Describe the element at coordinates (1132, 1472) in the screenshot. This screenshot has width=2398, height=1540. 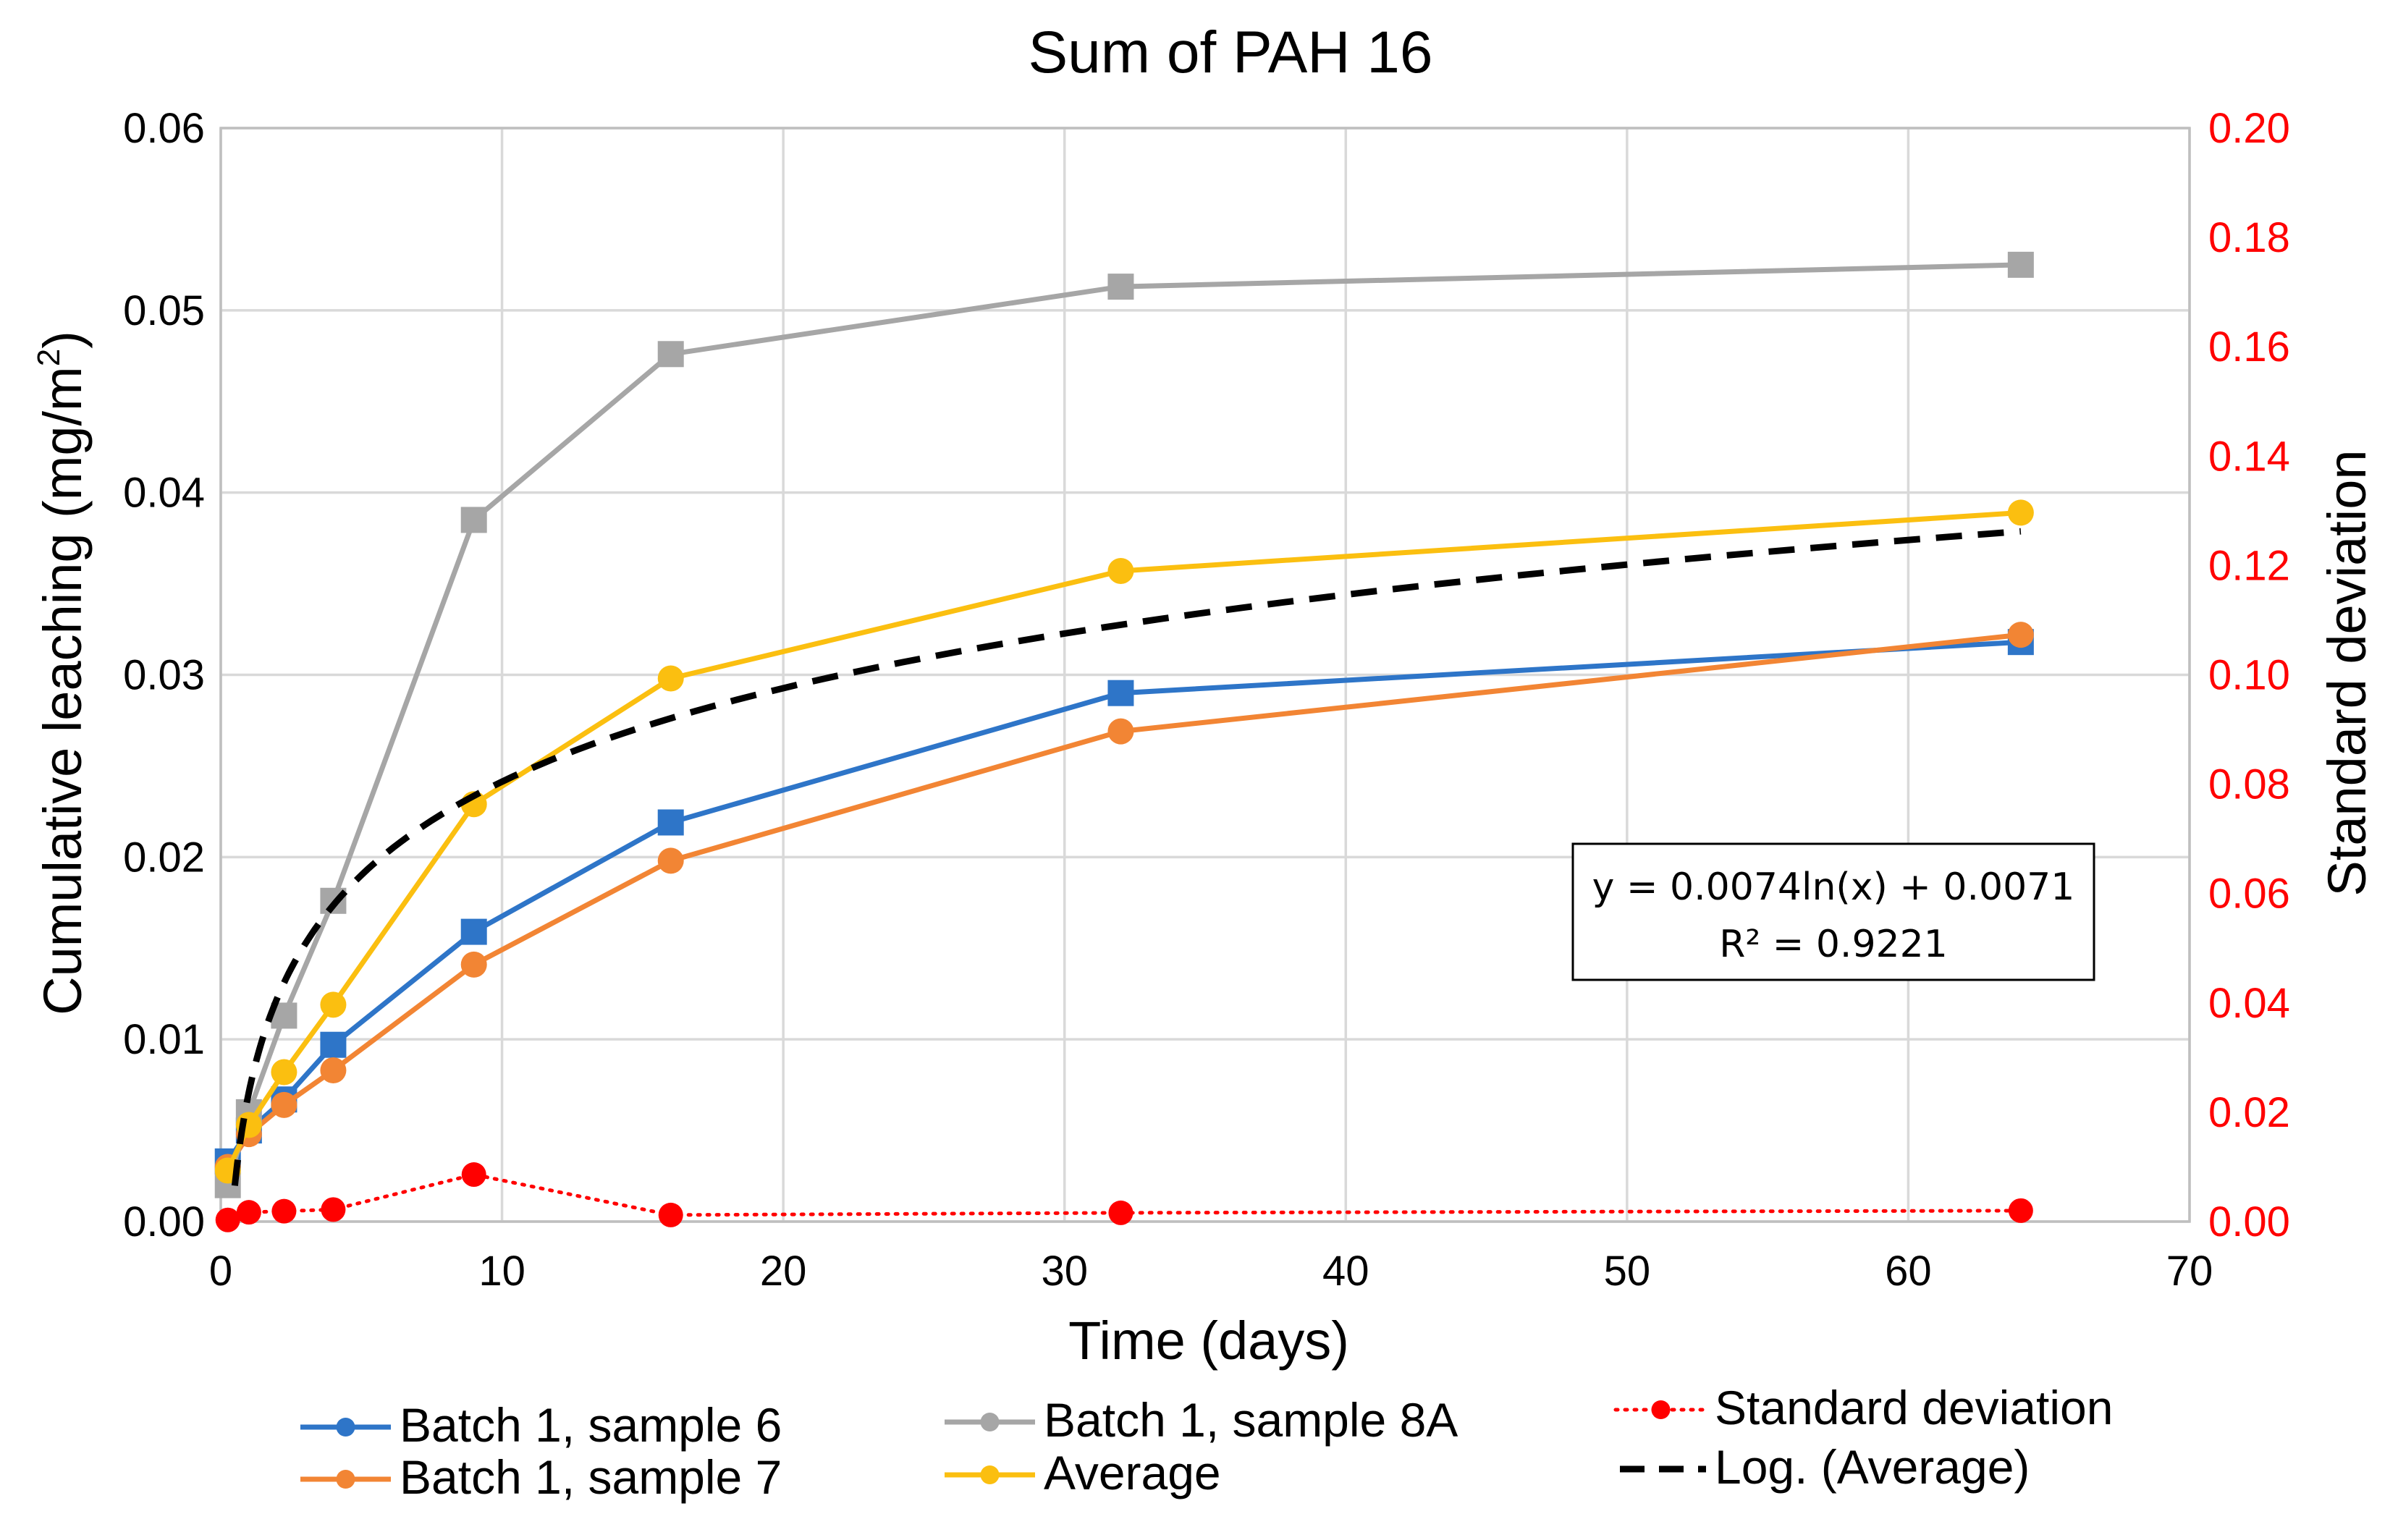
I see `legend-label: Average` at that location.